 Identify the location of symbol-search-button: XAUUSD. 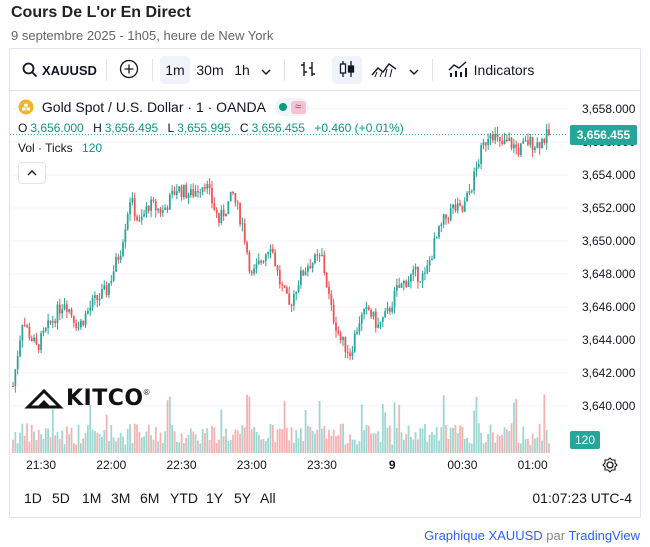
(59, 70).